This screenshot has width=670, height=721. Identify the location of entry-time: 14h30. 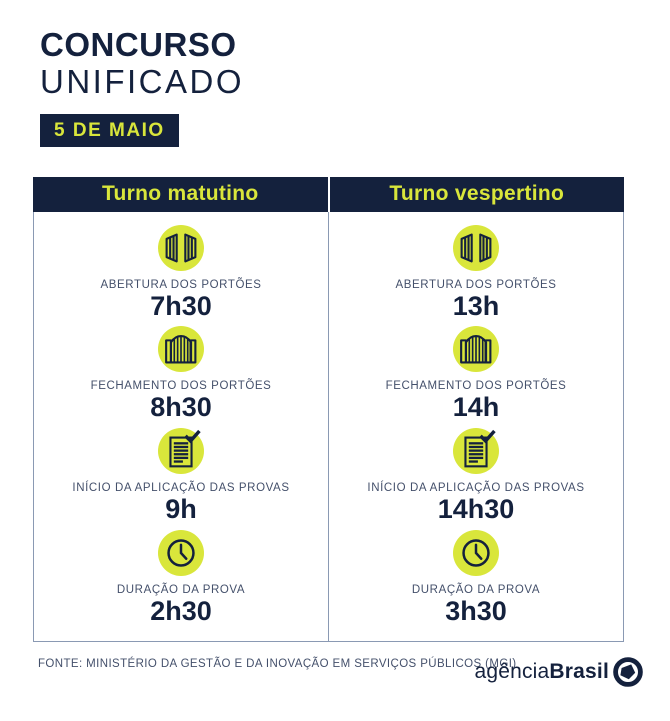
(476, 508).